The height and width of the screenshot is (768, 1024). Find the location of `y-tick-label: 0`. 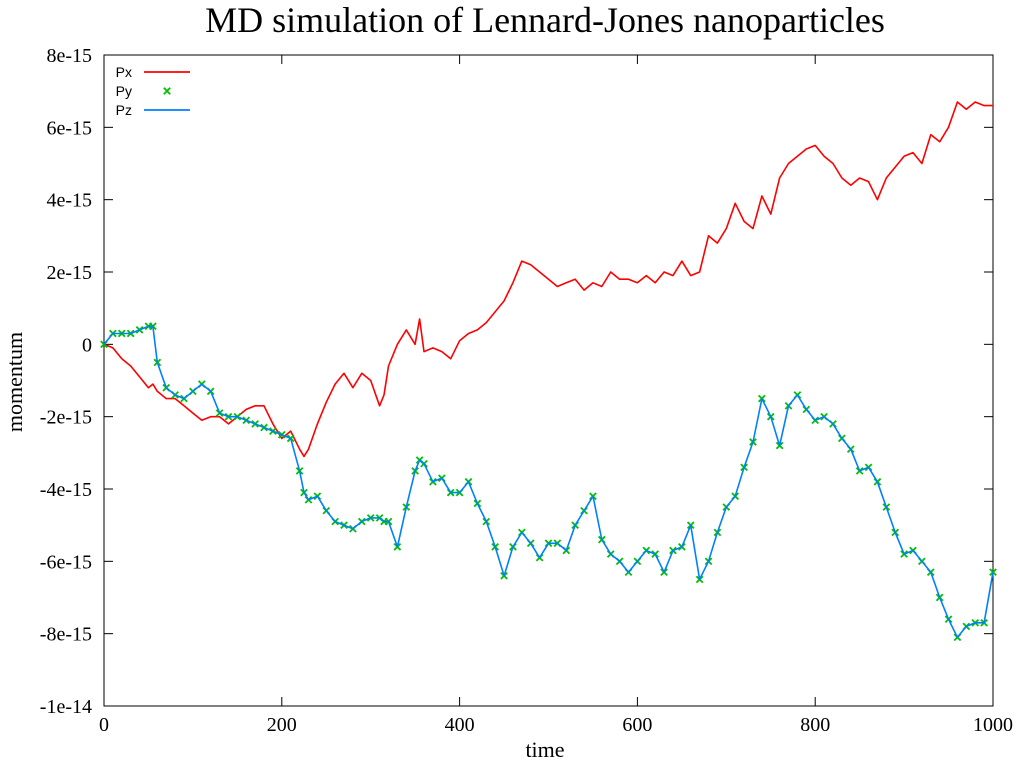

y-tick-label: 0 is located at coordinates (87, 345).